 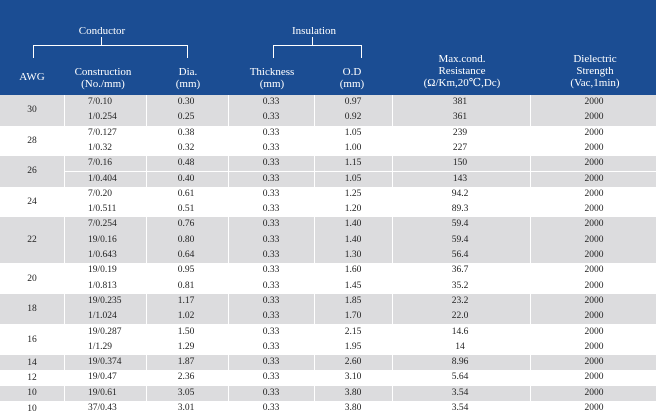 I want to click on cell-dia: 0.40, so click(x=186, y=178).